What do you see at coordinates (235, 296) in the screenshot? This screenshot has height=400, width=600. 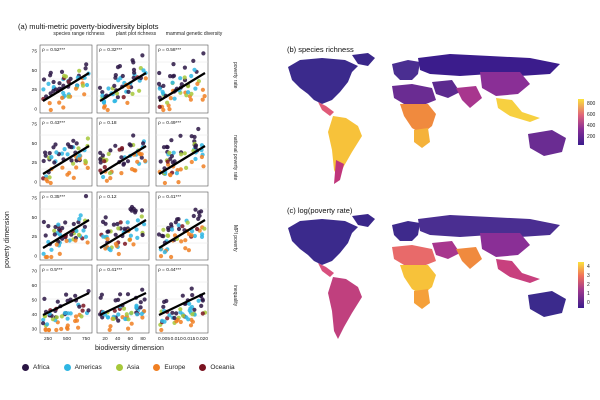 I see `row-title-inequality: inequality` at bounding box center [235, 296].